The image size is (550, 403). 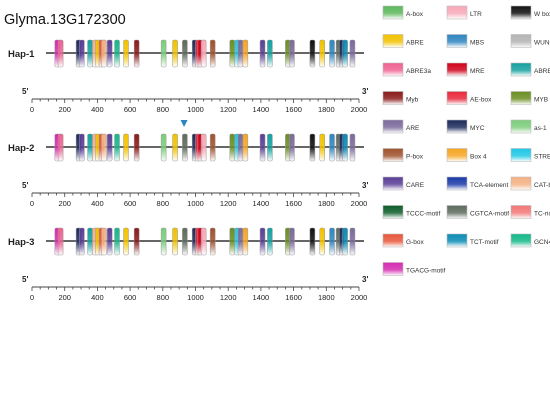 I want to click on legend-item-tct-motif: TCT-motif, so click(x=472, y=240).